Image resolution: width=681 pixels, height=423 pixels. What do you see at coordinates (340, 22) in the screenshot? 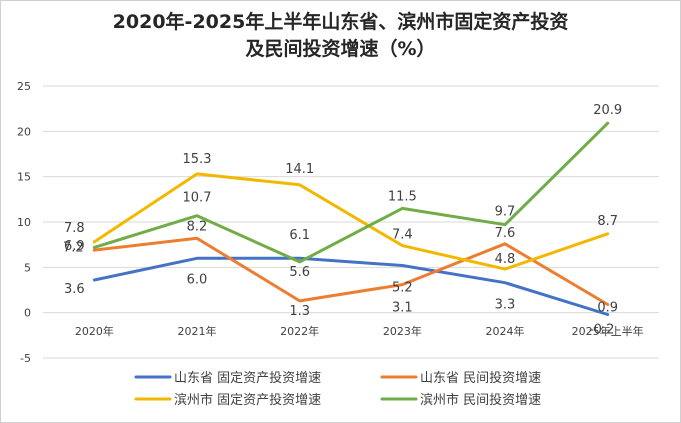
I see `chart-title-line-1: 2020年-2025年上半年山东省、滨州市固定资产投资` at bounding box center [340, 22].